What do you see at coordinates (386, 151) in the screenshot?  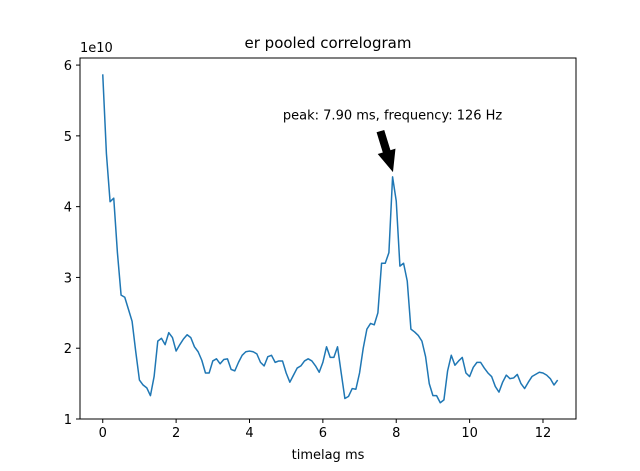 I see `peak-annotation-arrow` at bounding box center [386, 151].